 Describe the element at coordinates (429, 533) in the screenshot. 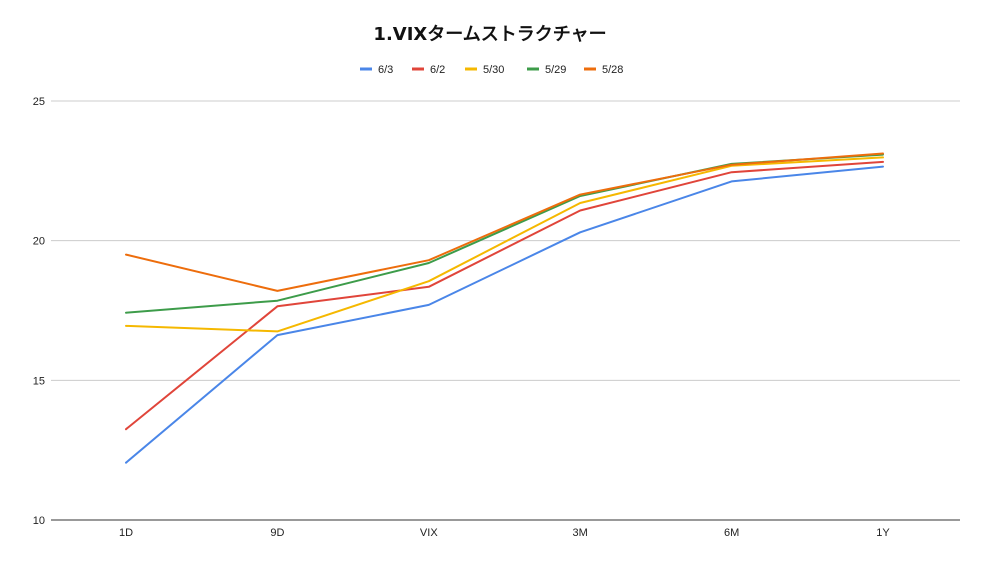

I see `x-tick-label: VIX` at that location.